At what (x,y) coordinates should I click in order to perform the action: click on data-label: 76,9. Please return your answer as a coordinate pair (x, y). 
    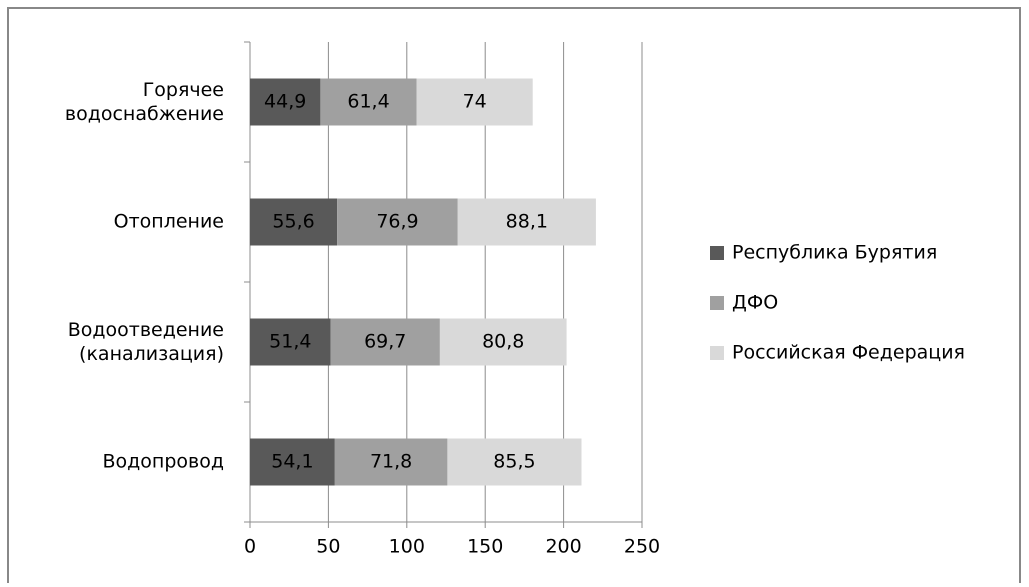
    Looking at the image, I should click on (397, 222).